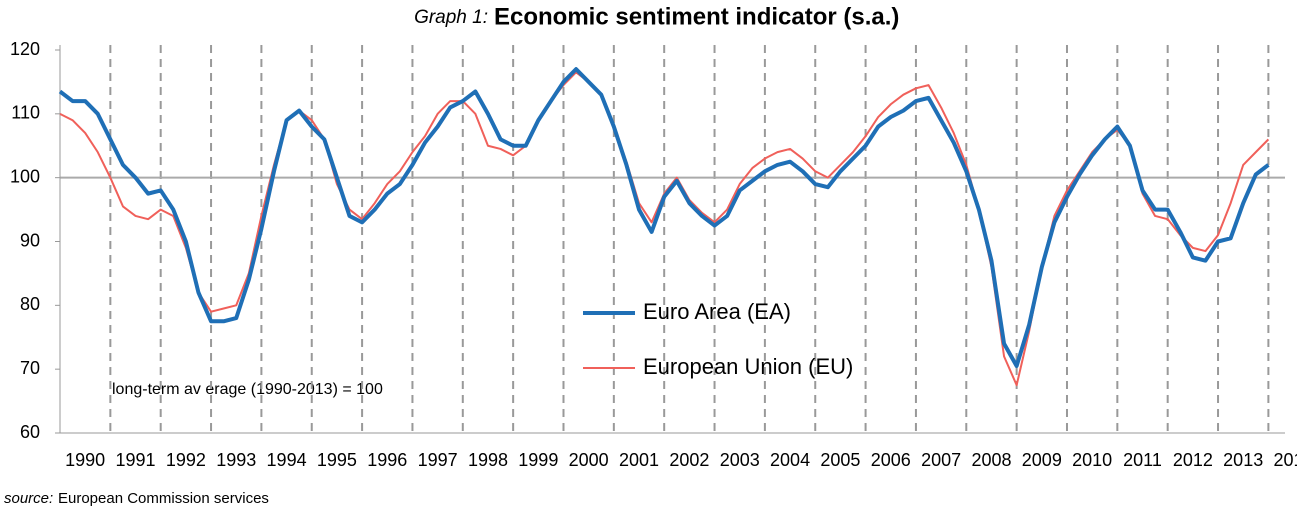 The height and width of the screenshot is (513, 1297). Describe the element at coordinates (28, 498) in the screenshot. I see `source-prefix: source:` at that location.